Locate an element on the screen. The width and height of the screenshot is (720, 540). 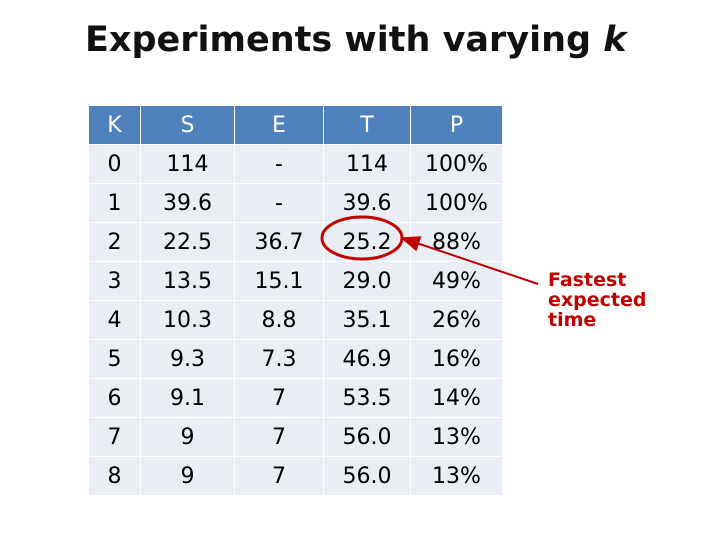
table-row: 6 9.1 7 53.5 14% is located at coordinates (295, 398).